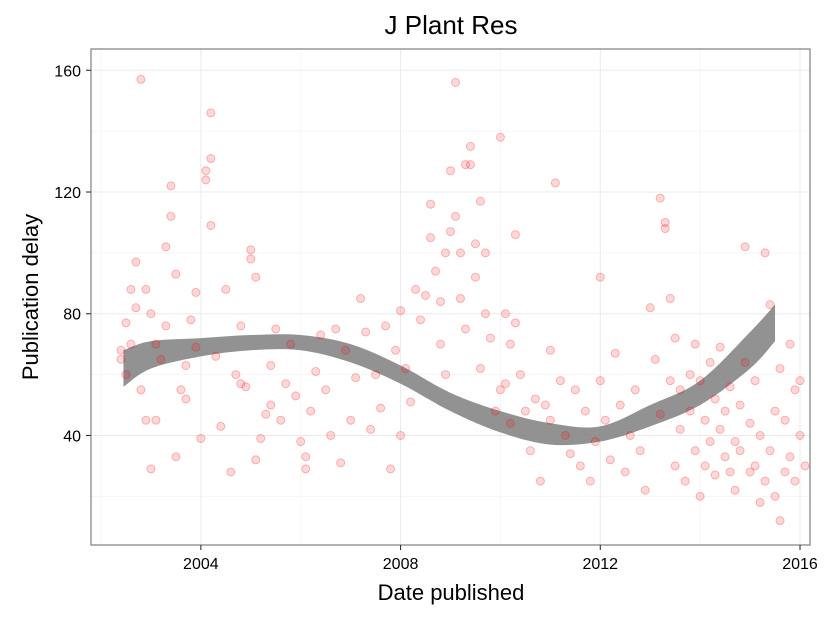  Describe the element at coordinates (30, 297) in the screenshot. I see `y-axis-title: Publication delay` at that location.